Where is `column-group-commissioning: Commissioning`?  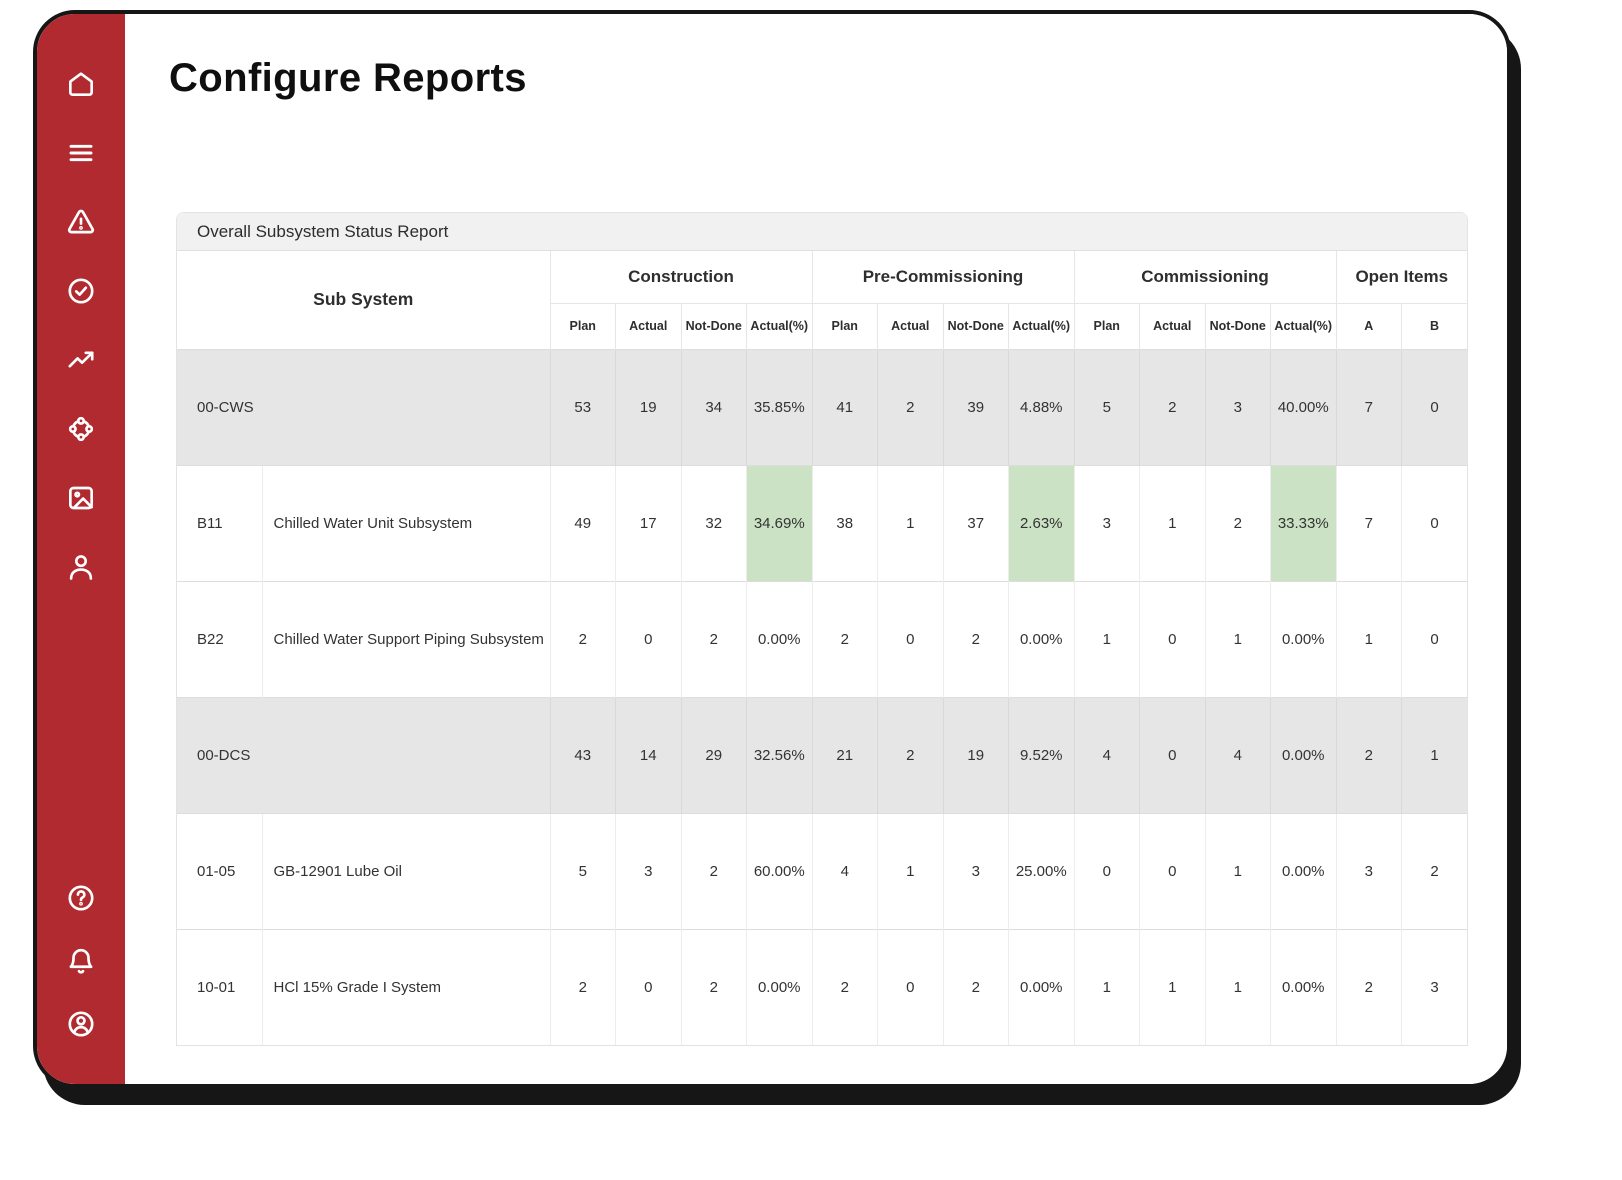 column-group-commissioning: Commissioning is located at coordinates (1204, 277).